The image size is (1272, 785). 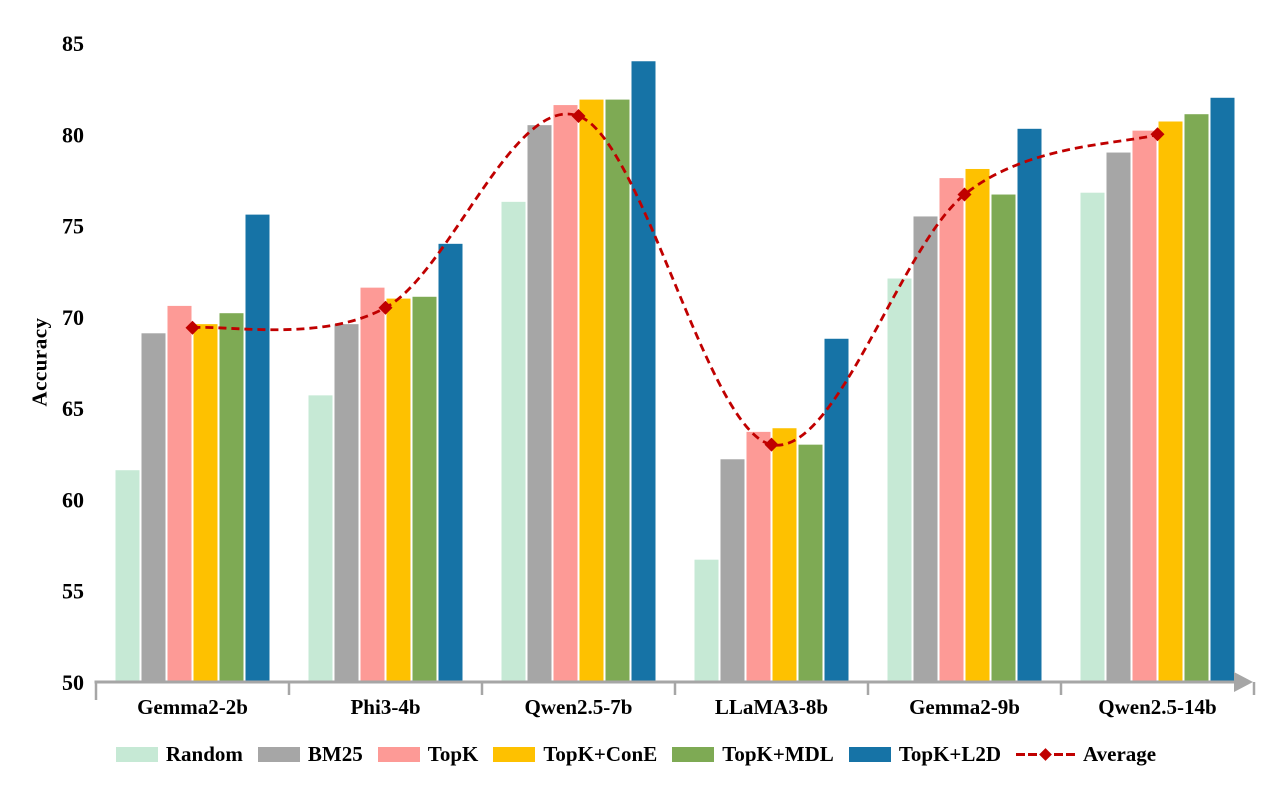 What do you see at coordinates (204, 753) in the screenshot?
I see `legend-label: Random` at bounding box center [204, 753].